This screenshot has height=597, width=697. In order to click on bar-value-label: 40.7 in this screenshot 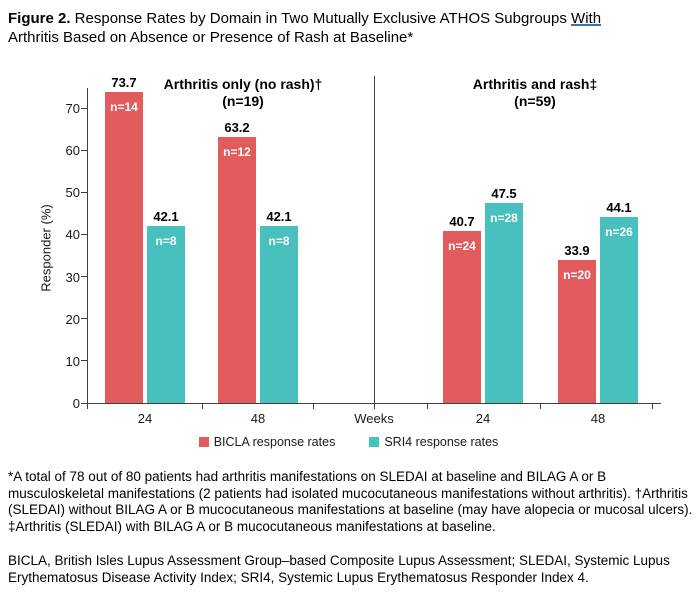, I will do `click(462, 222)`.